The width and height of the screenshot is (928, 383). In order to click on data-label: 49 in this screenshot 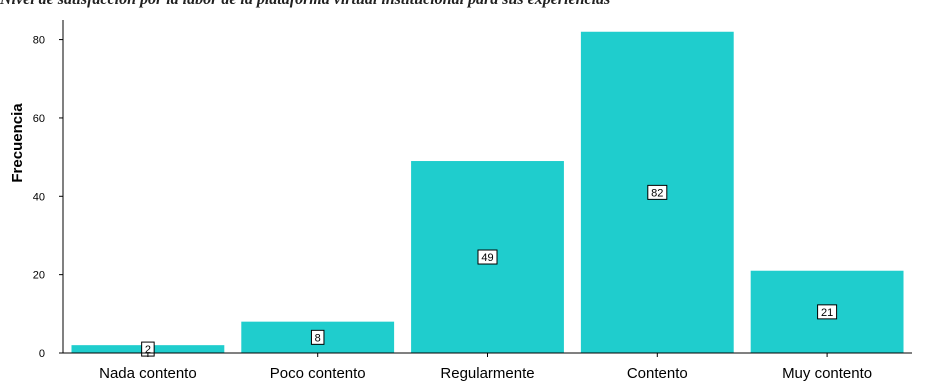, I will do `click(487, 258)`.